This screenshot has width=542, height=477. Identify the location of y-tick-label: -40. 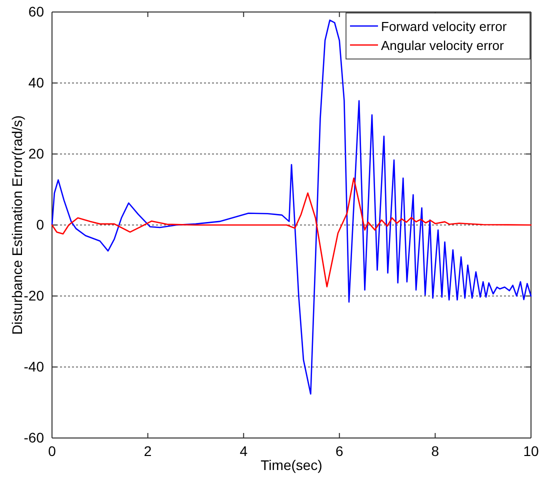
(34, 366).